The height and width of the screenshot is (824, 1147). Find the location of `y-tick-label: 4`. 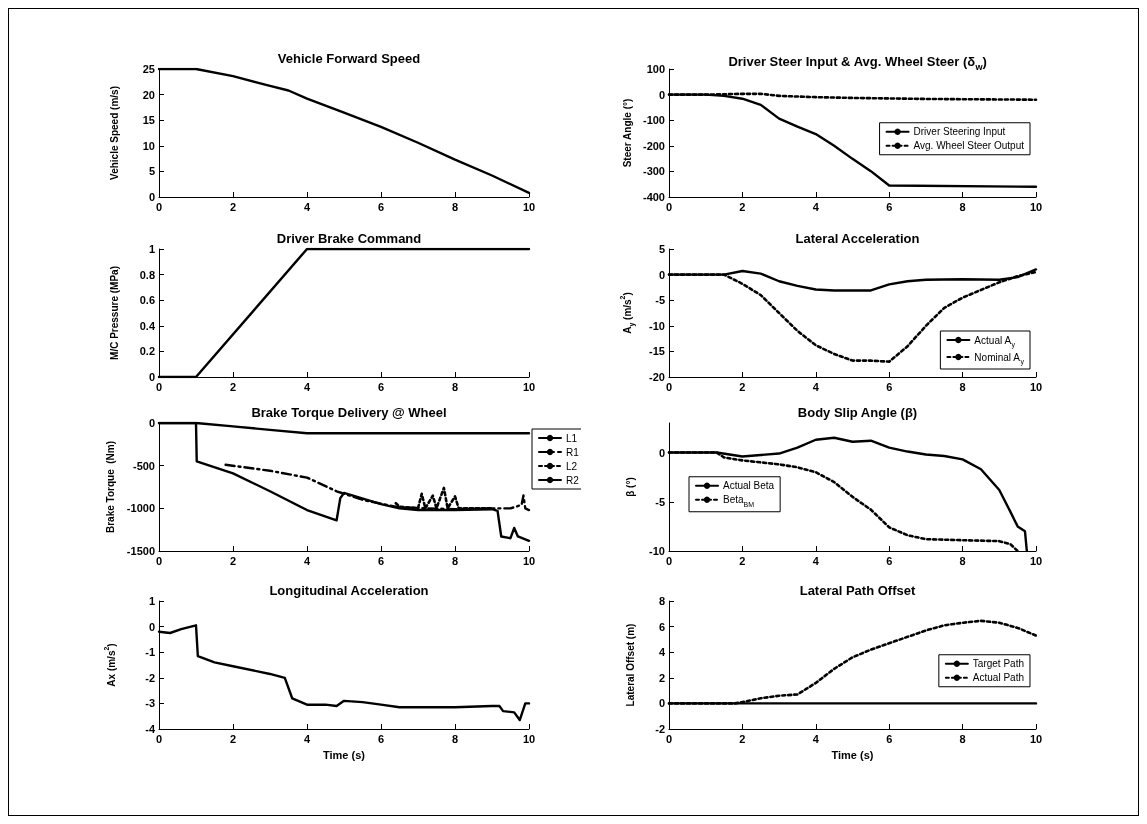

y-tick-label: 4 is located at coordinates (662, 652).